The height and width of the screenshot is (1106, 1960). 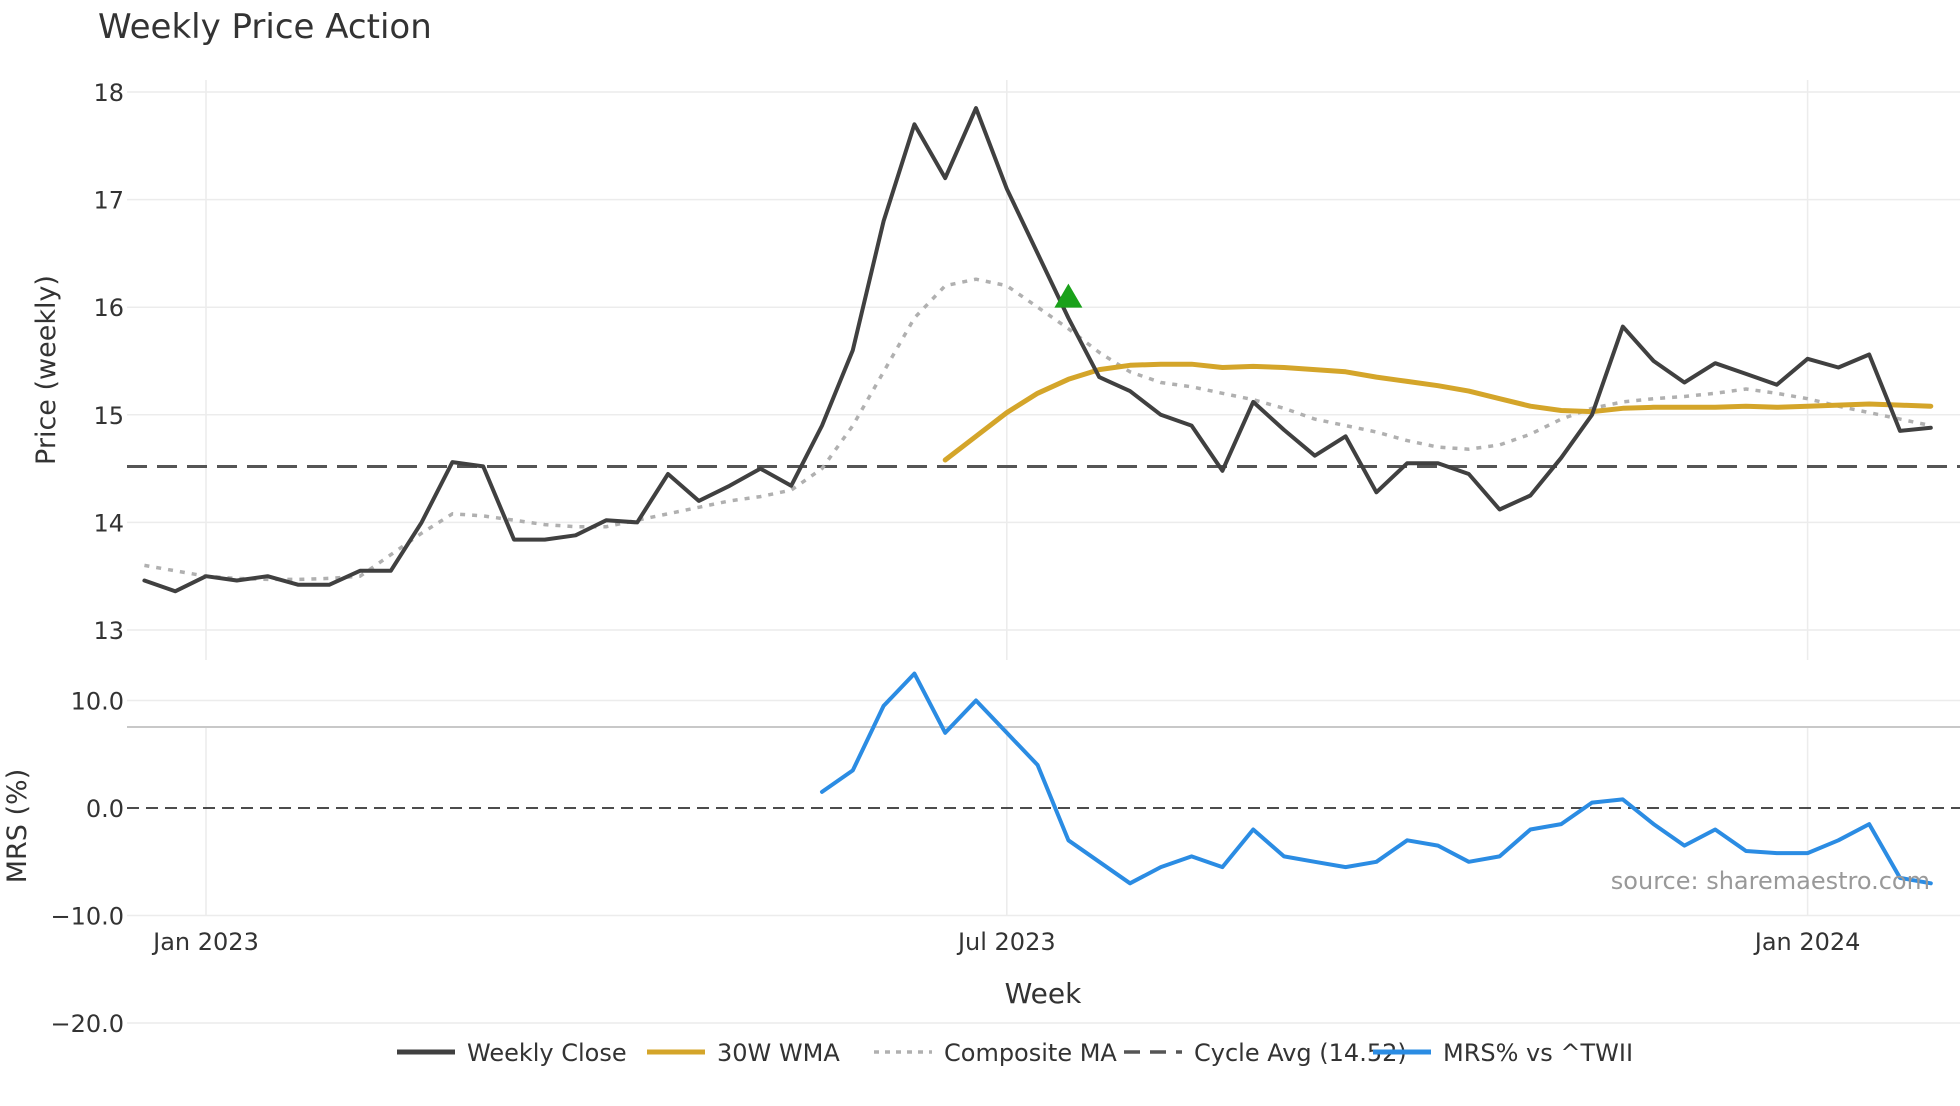 What do you see at coordinates (108, 362) in the screenshot?
I see `price-y-ticks: 13 14 15 16 17 18` at bounding box center [108, 362].